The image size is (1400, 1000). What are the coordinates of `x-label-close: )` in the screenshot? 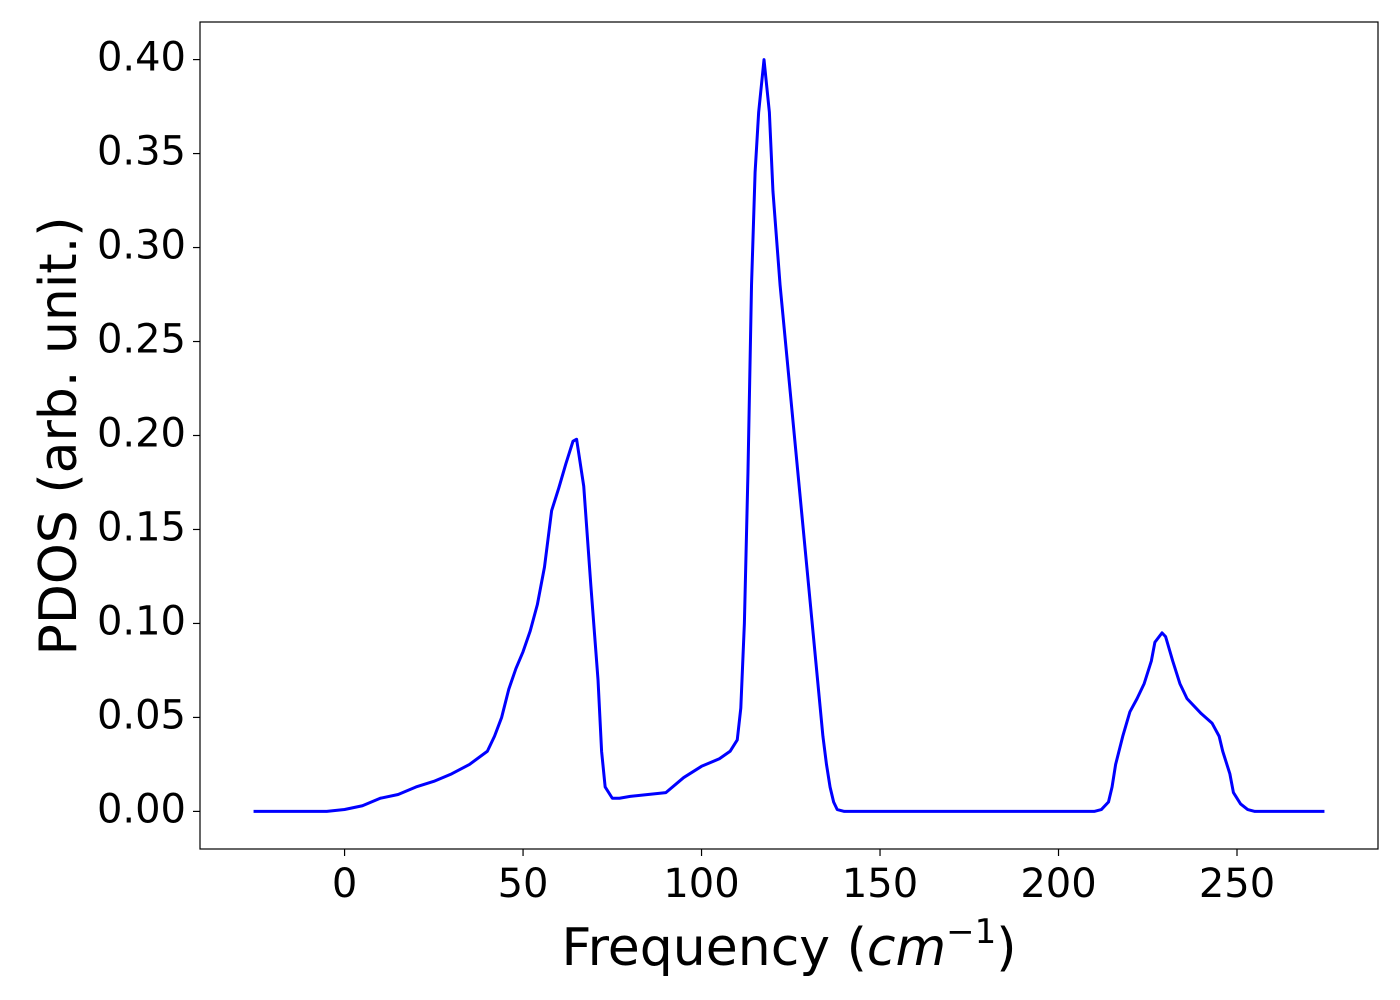 It's located at (1006, 948).